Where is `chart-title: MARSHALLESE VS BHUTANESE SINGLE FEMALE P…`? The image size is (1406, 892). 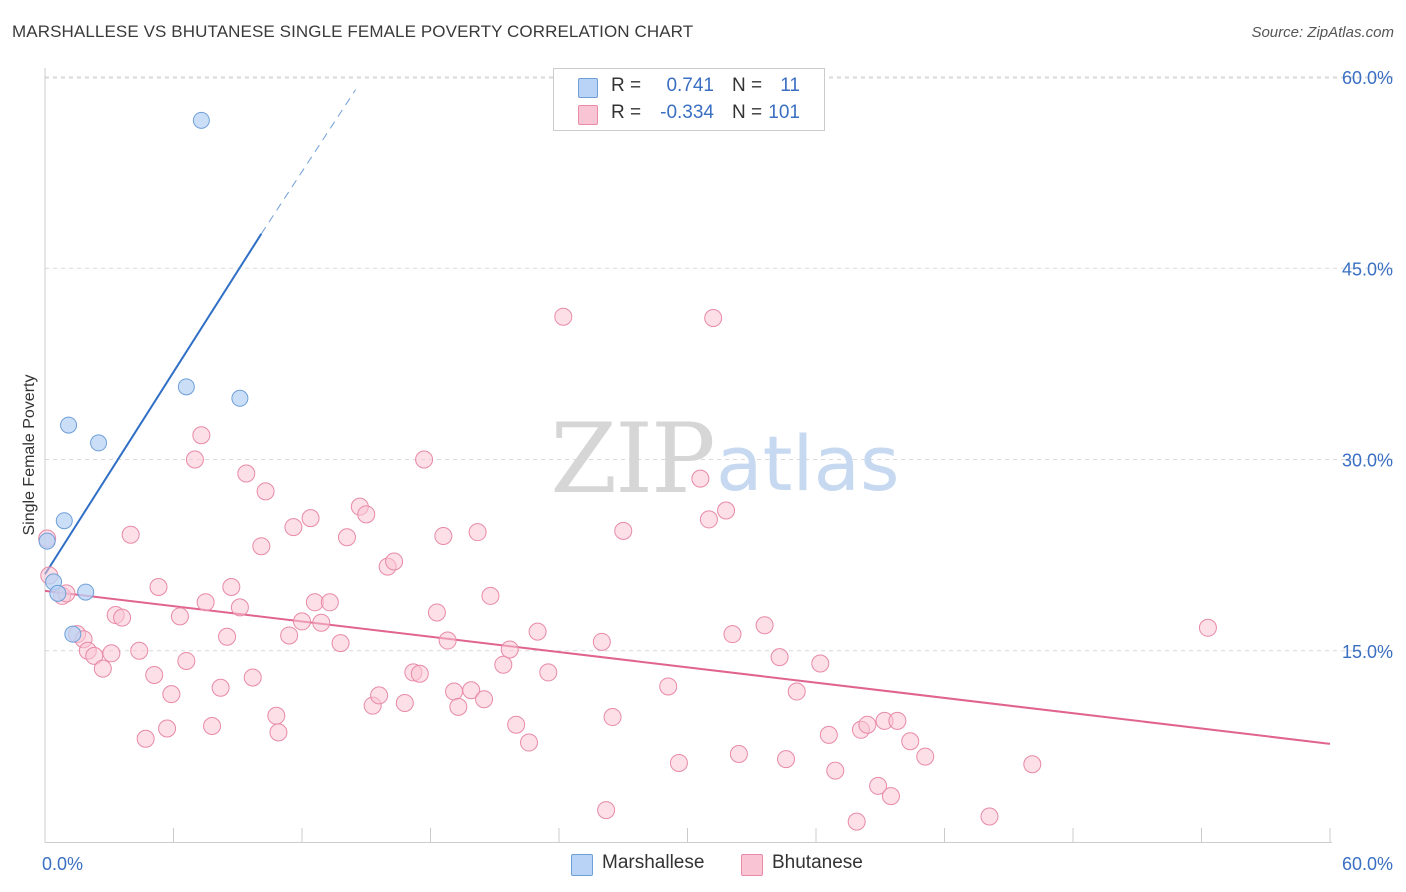
chart-title: MARSHALLESE VS BHUTANESE SINGLE FEMALE P… is located at coordinates (353, 31).